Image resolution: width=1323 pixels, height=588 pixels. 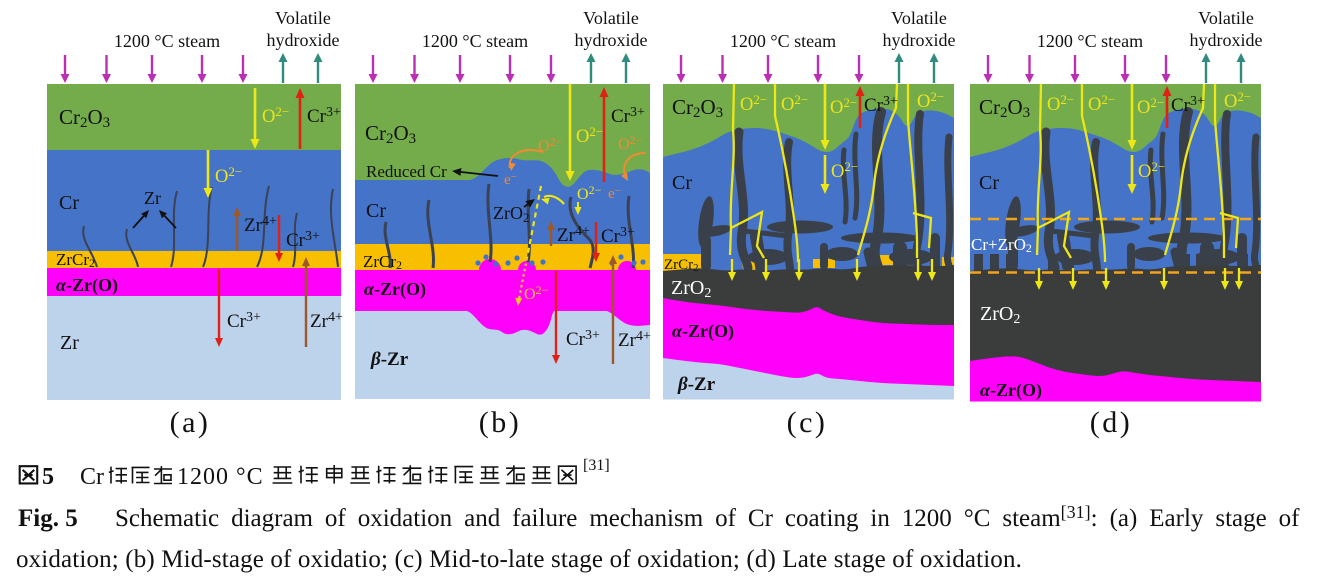 What do you see at coordinates (1111, 422) in the screenshot?
I see `svg-text: (d)` at bounding box center [1111, 422].